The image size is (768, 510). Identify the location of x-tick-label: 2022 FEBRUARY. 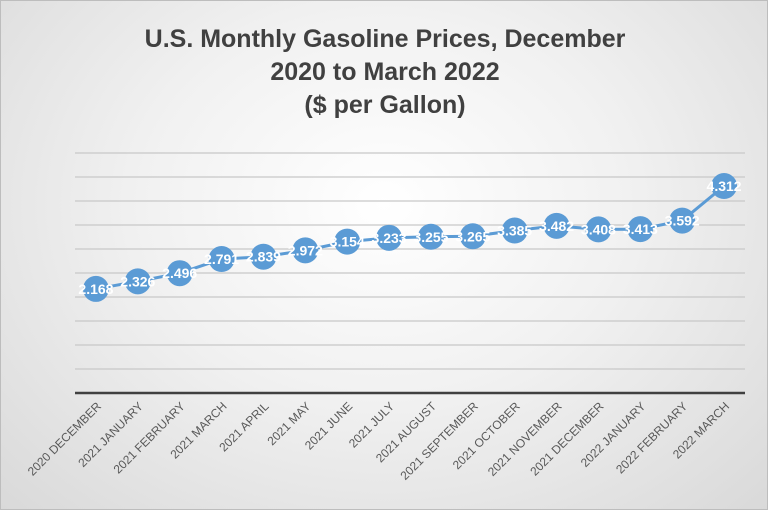
(651, 437).